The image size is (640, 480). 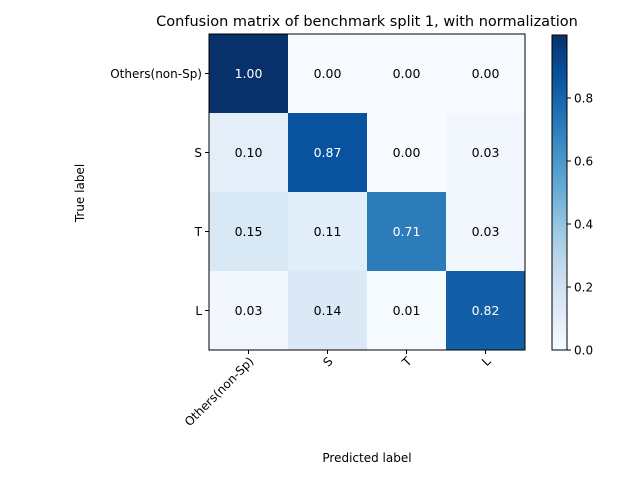 What do you see at coordinates (159, 192) in the screenshot?
I see `y-tick-labels: Others(non-Sp) S T L` at bounding box center [159, 192].